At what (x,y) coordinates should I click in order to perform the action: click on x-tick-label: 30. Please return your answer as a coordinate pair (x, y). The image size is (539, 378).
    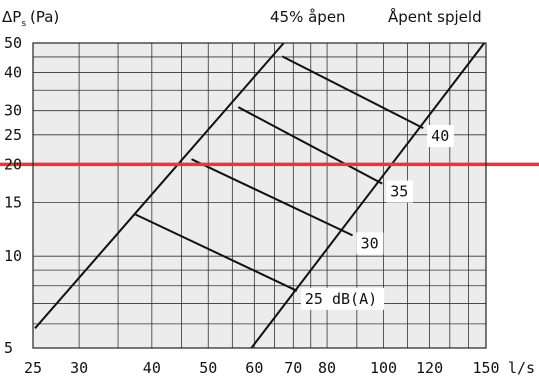
    Looking at the image, I should click on (79, 368).